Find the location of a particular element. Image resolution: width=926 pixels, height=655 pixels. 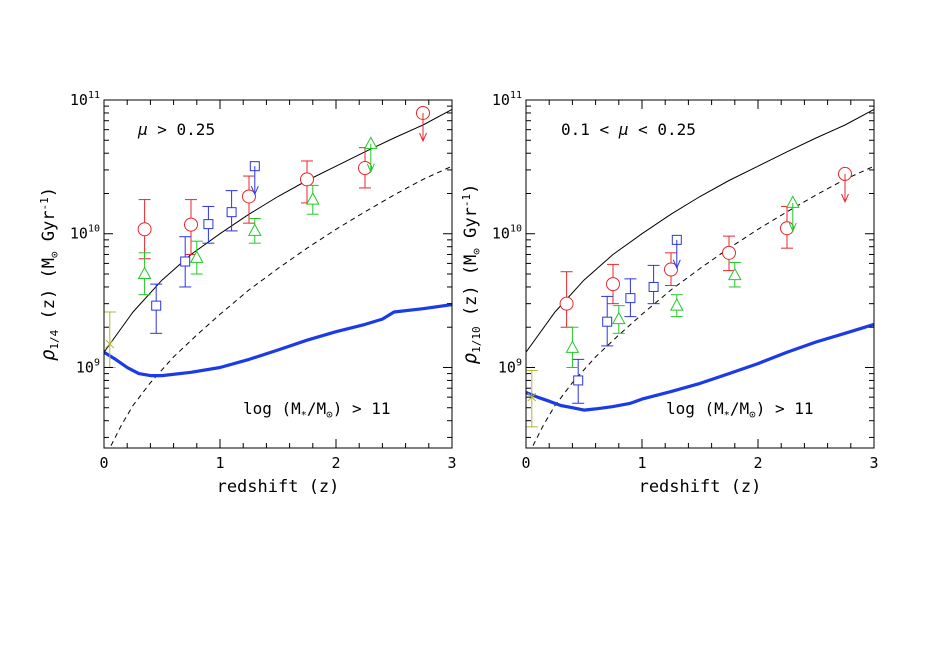

left-x-tick-label: 1 is located at coordinates (219, 463).